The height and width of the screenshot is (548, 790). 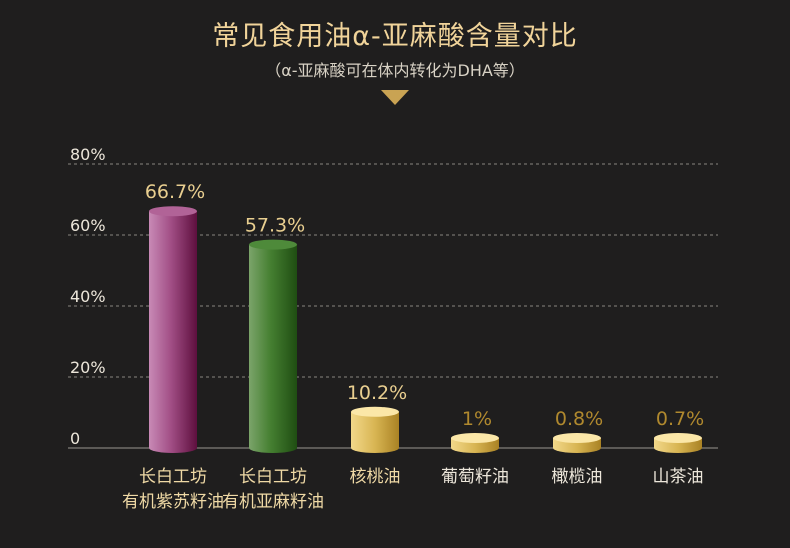 What do you see at coordinates (88, 154) in the screenshot?
I see `y-tick-label: 80%` at bounding box center [88, 154].